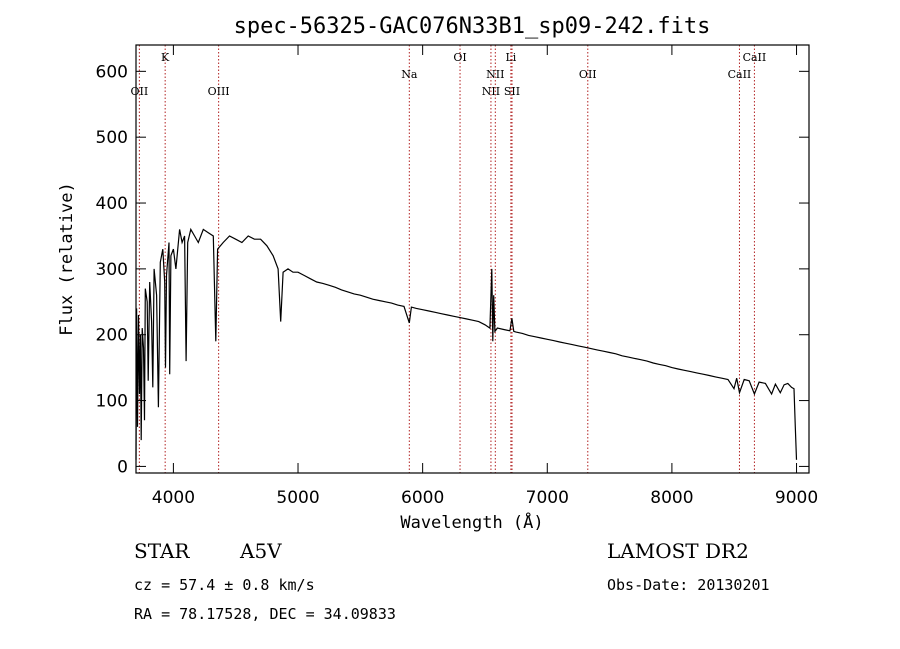  What do you see at coordinates (471, 522) in the screenshot?
I see `x-axis-label: Wavelength (Å)` at bounding box center [471, 522].